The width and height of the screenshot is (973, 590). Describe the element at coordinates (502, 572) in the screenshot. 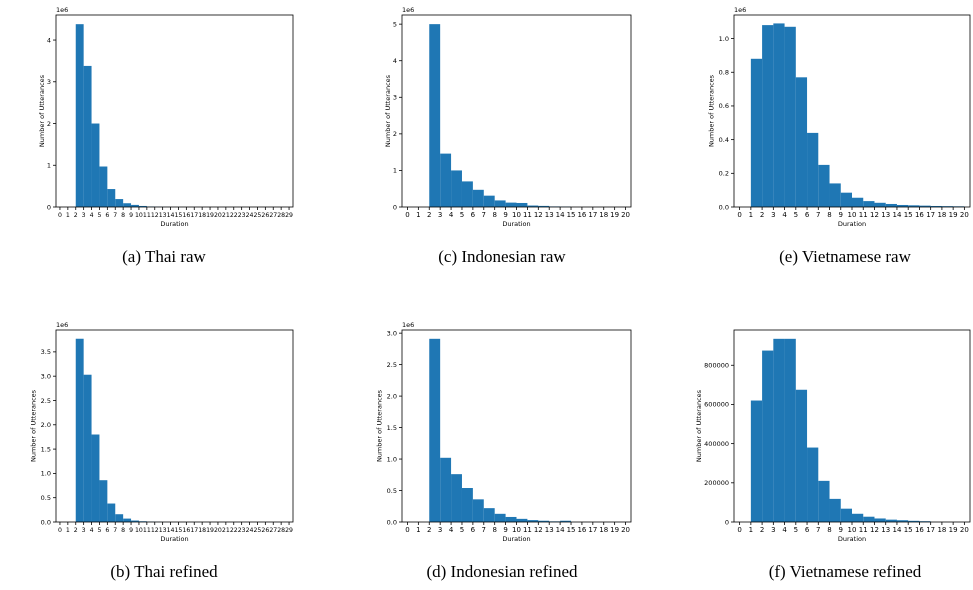

I see `caption-indonesian-refined: (d) Indonesian refined` at that location.